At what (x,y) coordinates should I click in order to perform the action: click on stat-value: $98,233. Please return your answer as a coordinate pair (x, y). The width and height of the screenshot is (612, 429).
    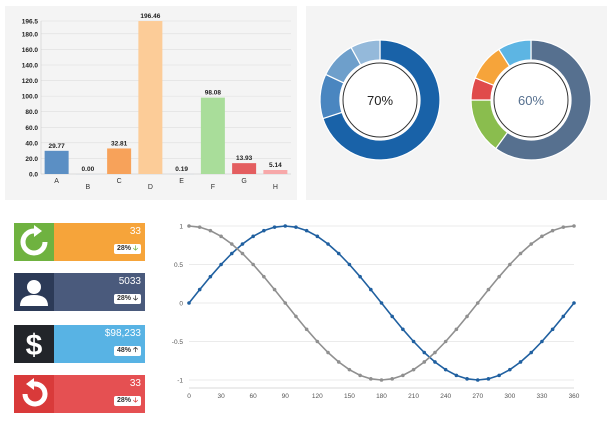
    Looking at the image, I should click on (122, 333).